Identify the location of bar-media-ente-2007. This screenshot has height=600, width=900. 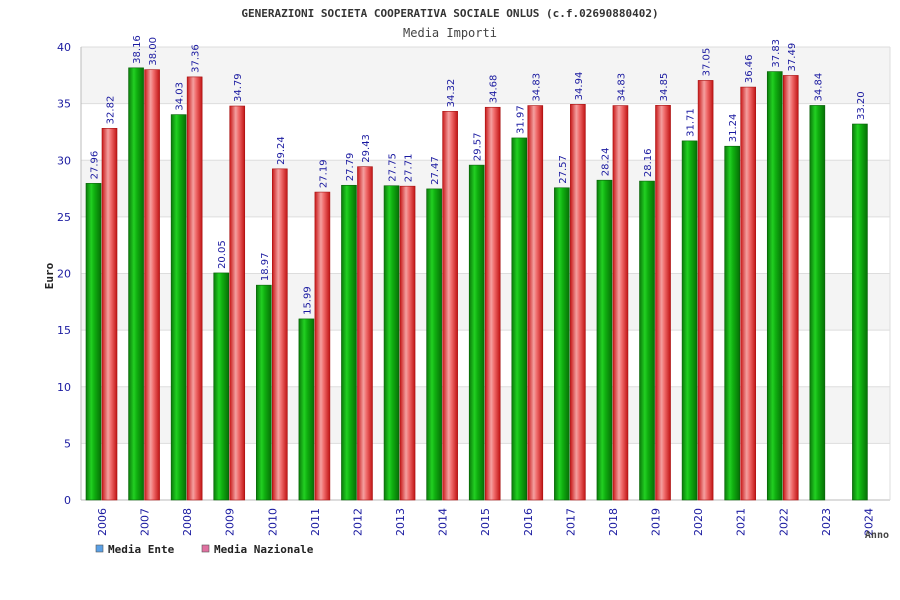
(136, 284).